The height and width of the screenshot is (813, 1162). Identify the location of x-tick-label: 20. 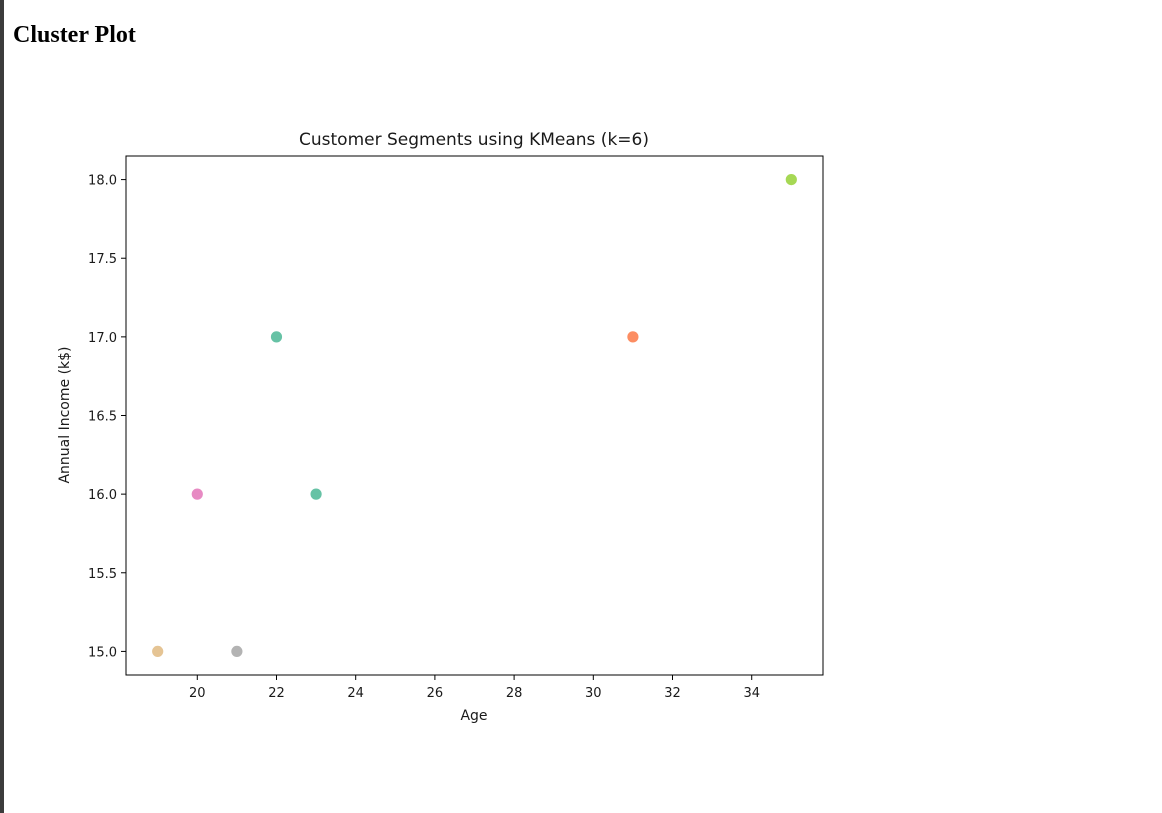
(197, 693).